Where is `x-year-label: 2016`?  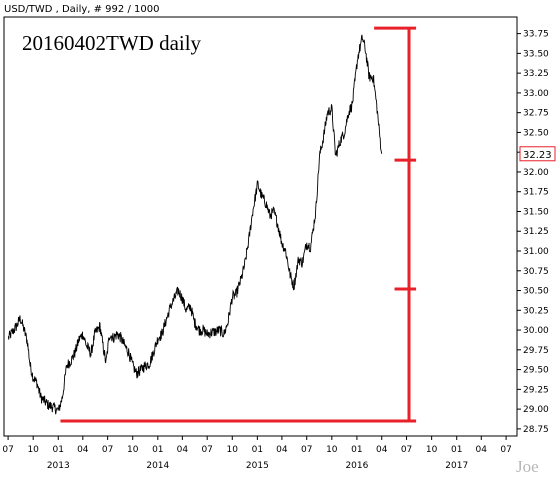 x-year-label: 2016 is located at coordinates (356, 466).